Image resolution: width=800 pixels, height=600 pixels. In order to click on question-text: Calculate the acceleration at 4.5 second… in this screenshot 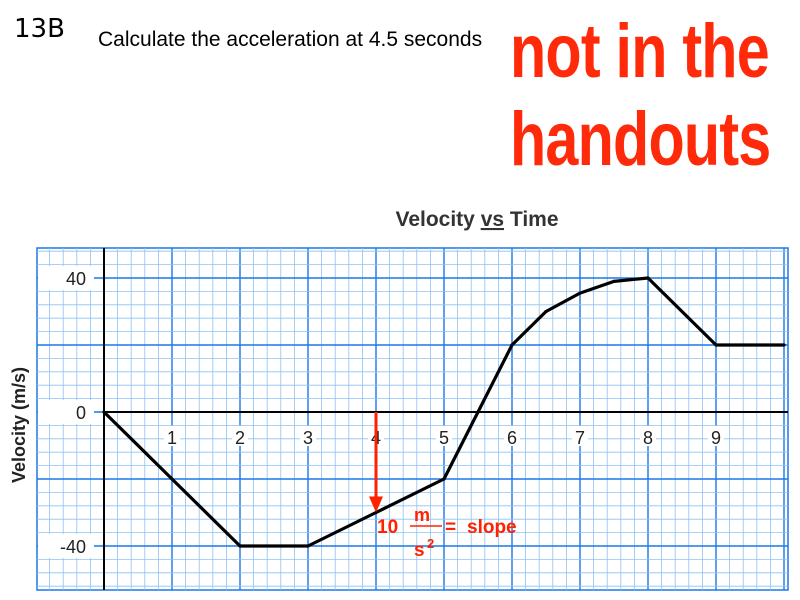, I will do `click(290, 39)`.